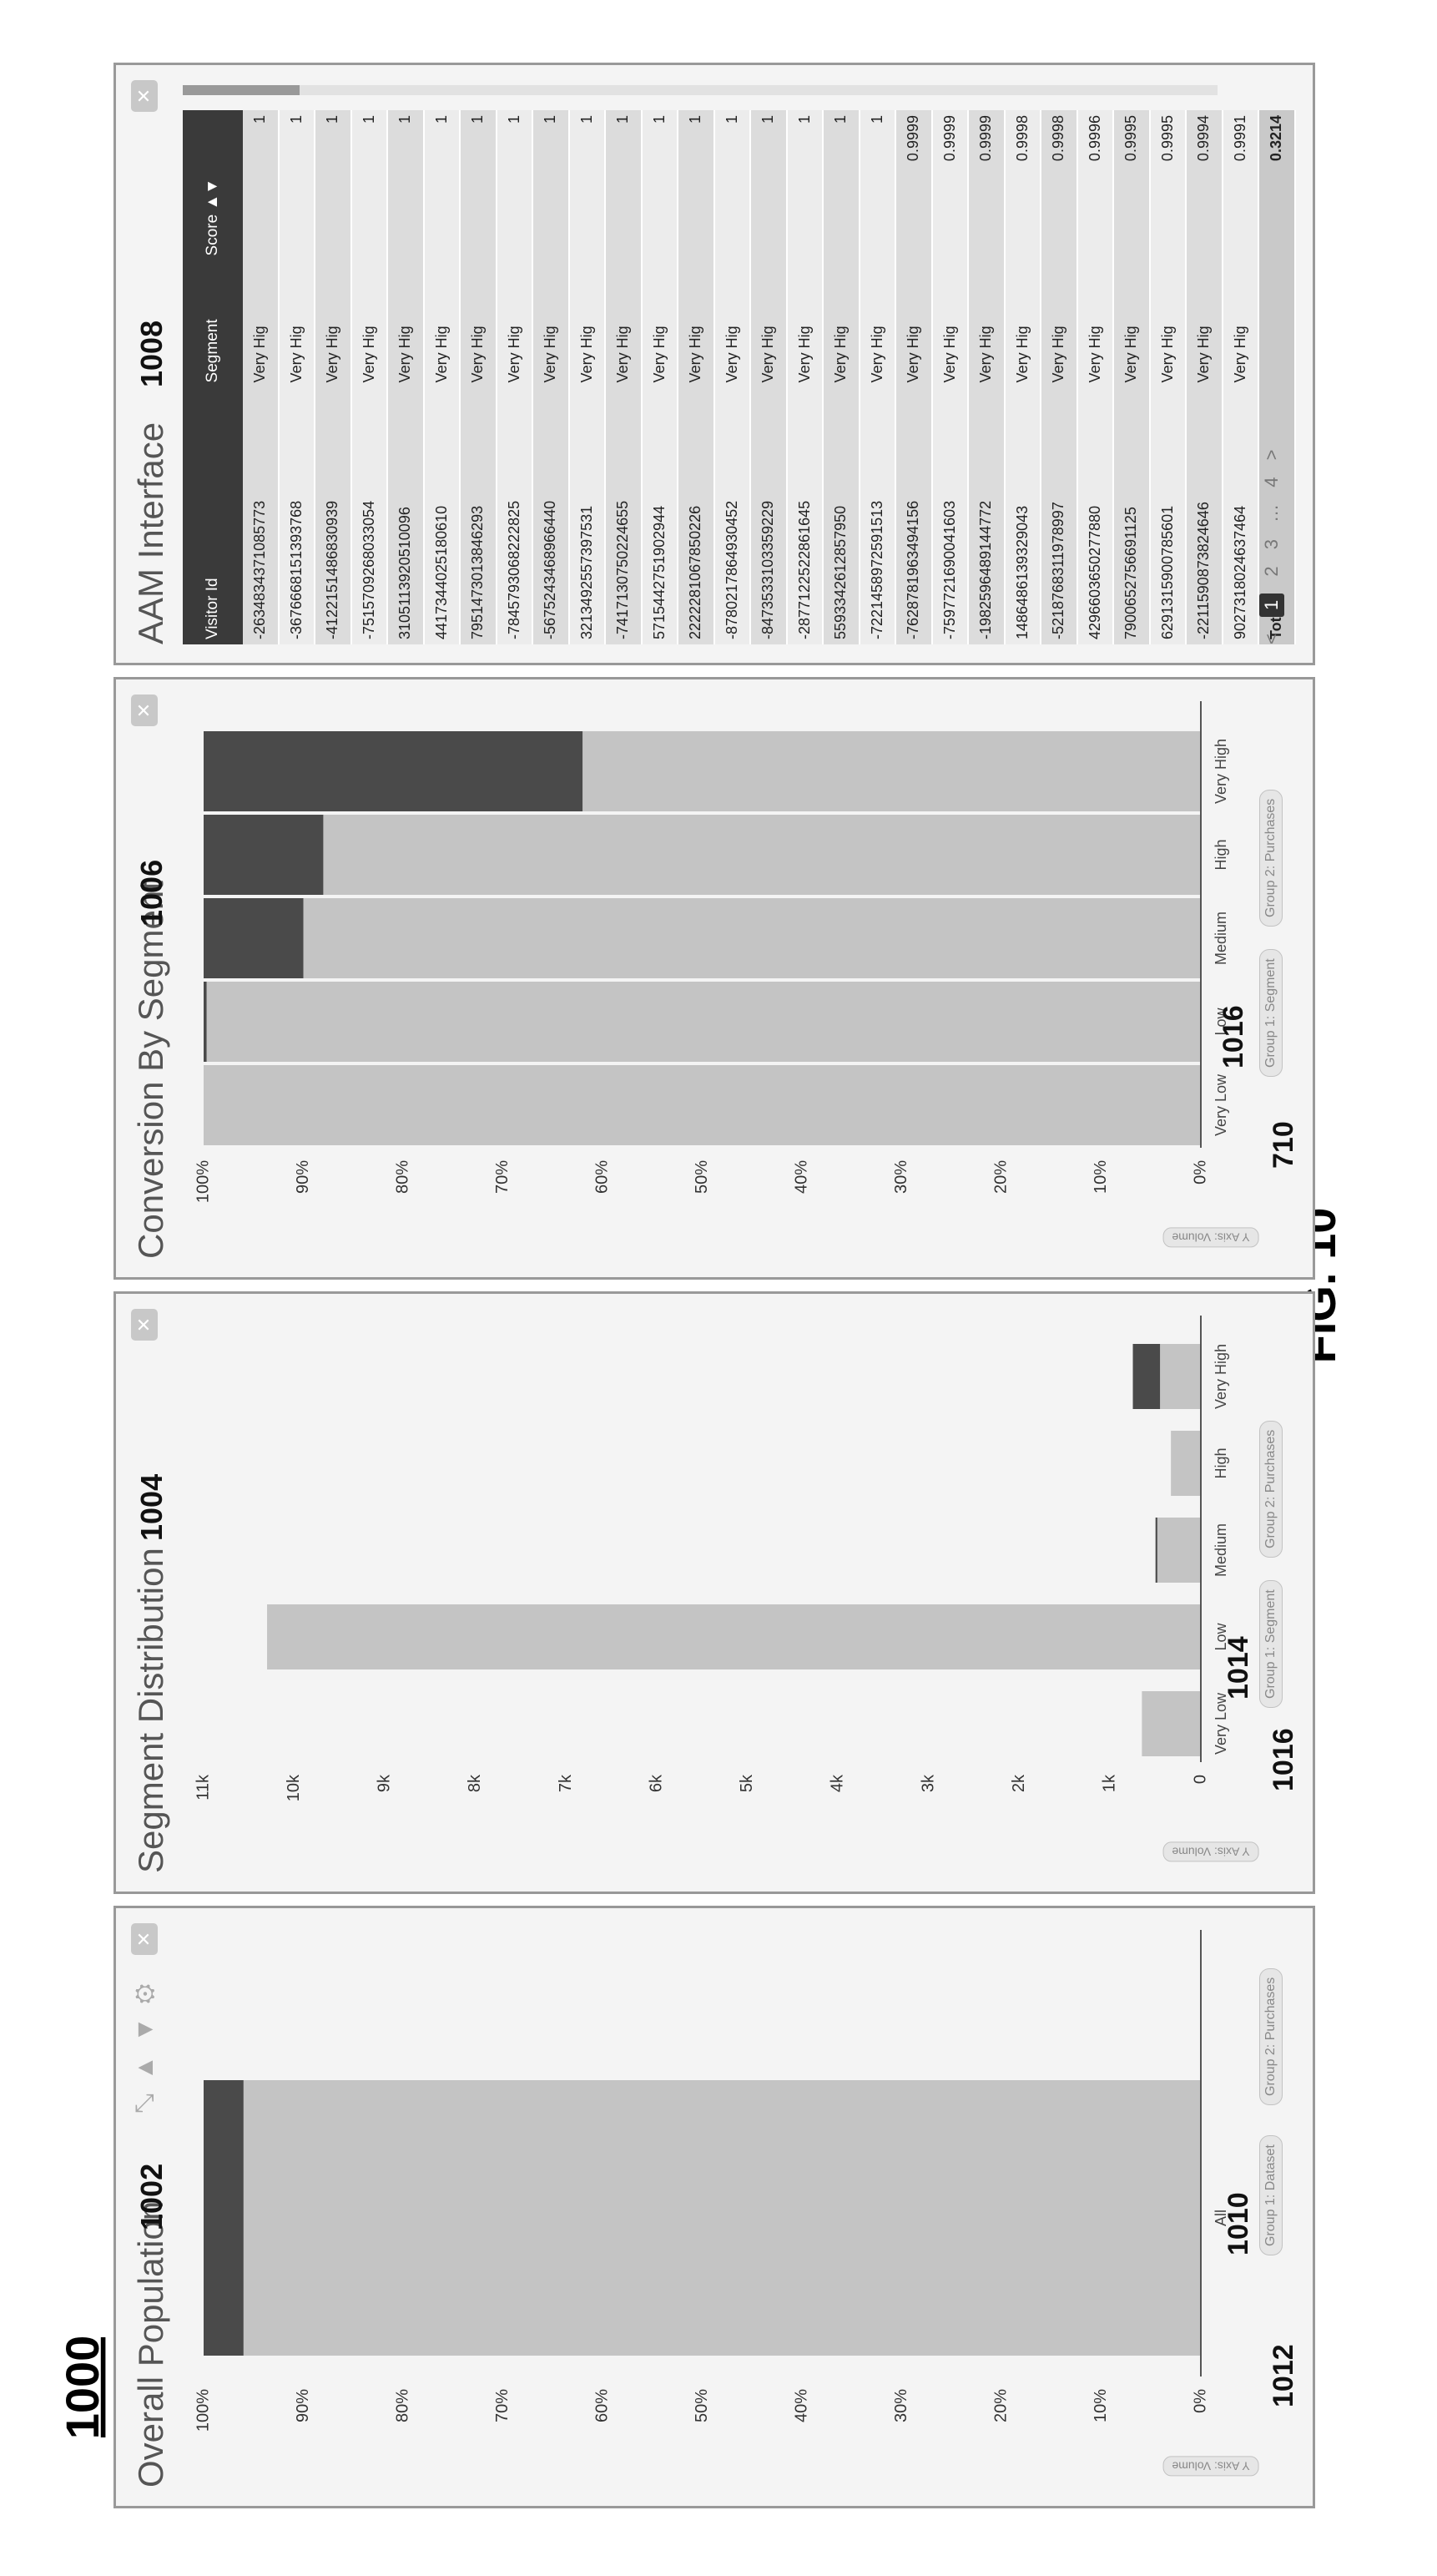 The width and height of the screenshot is (1437, 2576). Describe the element at coordinates (1284, 1145) in the screenshot. I see `ref-710: 710` at that location.